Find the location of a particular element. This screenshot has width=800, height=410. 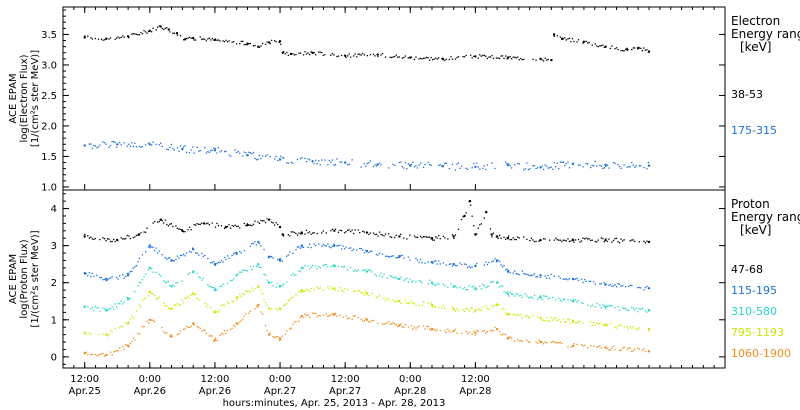

electron-legend-title: Energy ranges is located at coordinates (765, 34).